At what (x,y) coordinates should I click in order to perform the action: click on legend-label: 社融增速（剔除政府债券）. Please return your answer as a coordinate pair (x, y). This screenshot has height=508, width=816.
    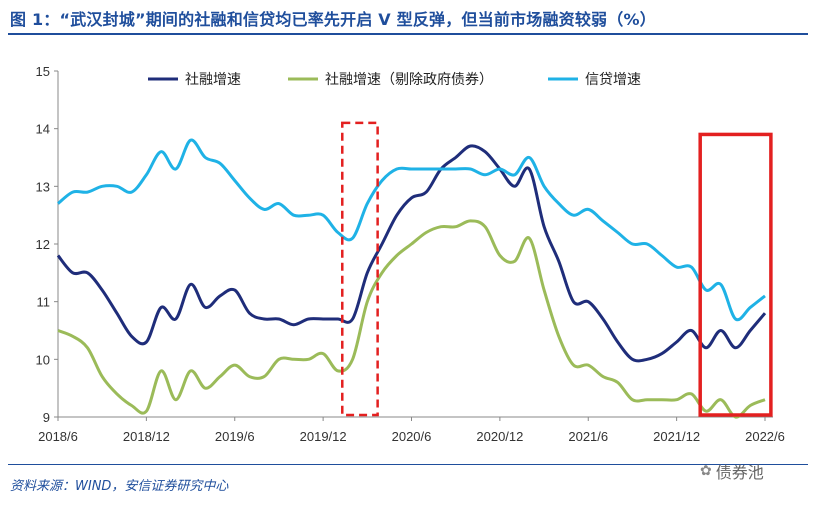
    Looking at the image, I should click on (409, 80).